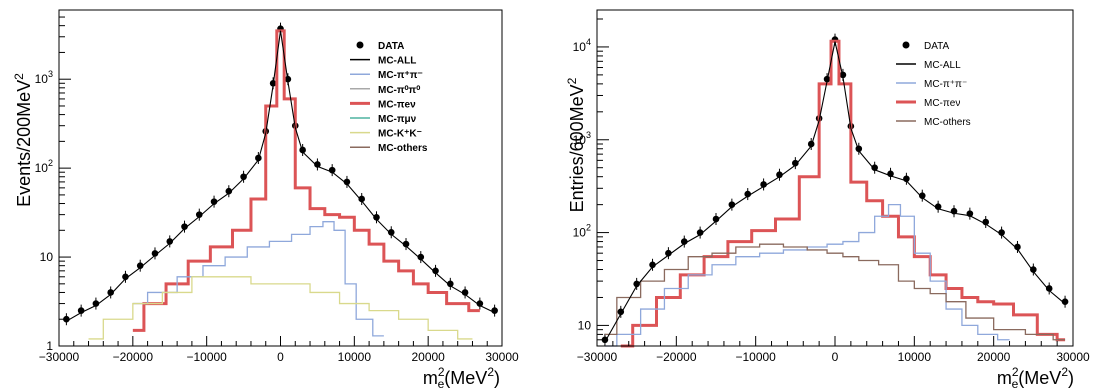 The width and height of the screenshot is (1099, 390). I want to click on legend-label: MC-π⁰π⁰, so click(399, 90).